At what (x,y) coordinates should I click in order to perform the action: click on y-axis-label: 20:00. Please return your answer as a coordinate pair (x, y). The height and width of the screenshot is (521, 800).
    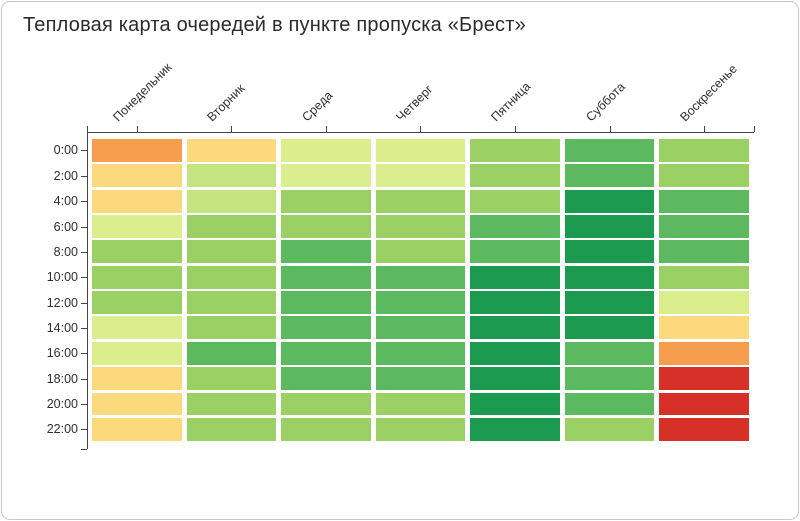
    Looking at the image, I should click on (62, 403).